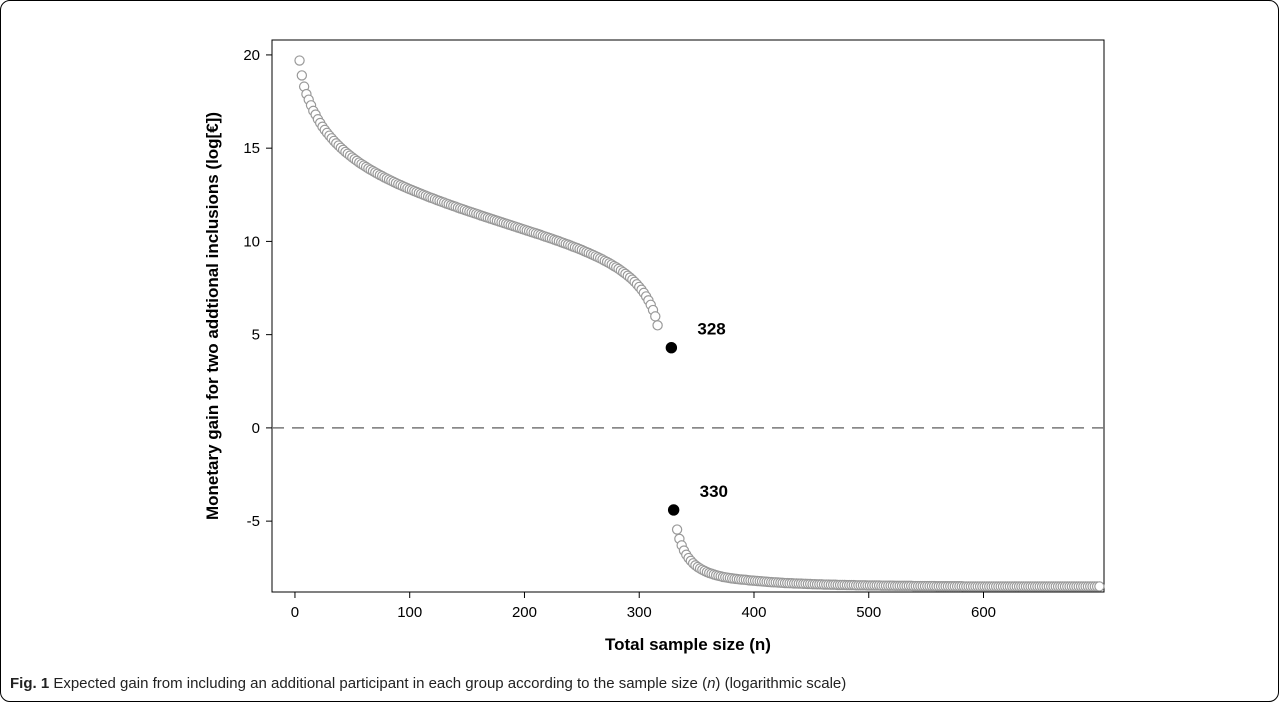  What do you see at coordinates (639, 612) in the screenshot?
I see `x-tick-label: 300` at bounding box center [639, 612].